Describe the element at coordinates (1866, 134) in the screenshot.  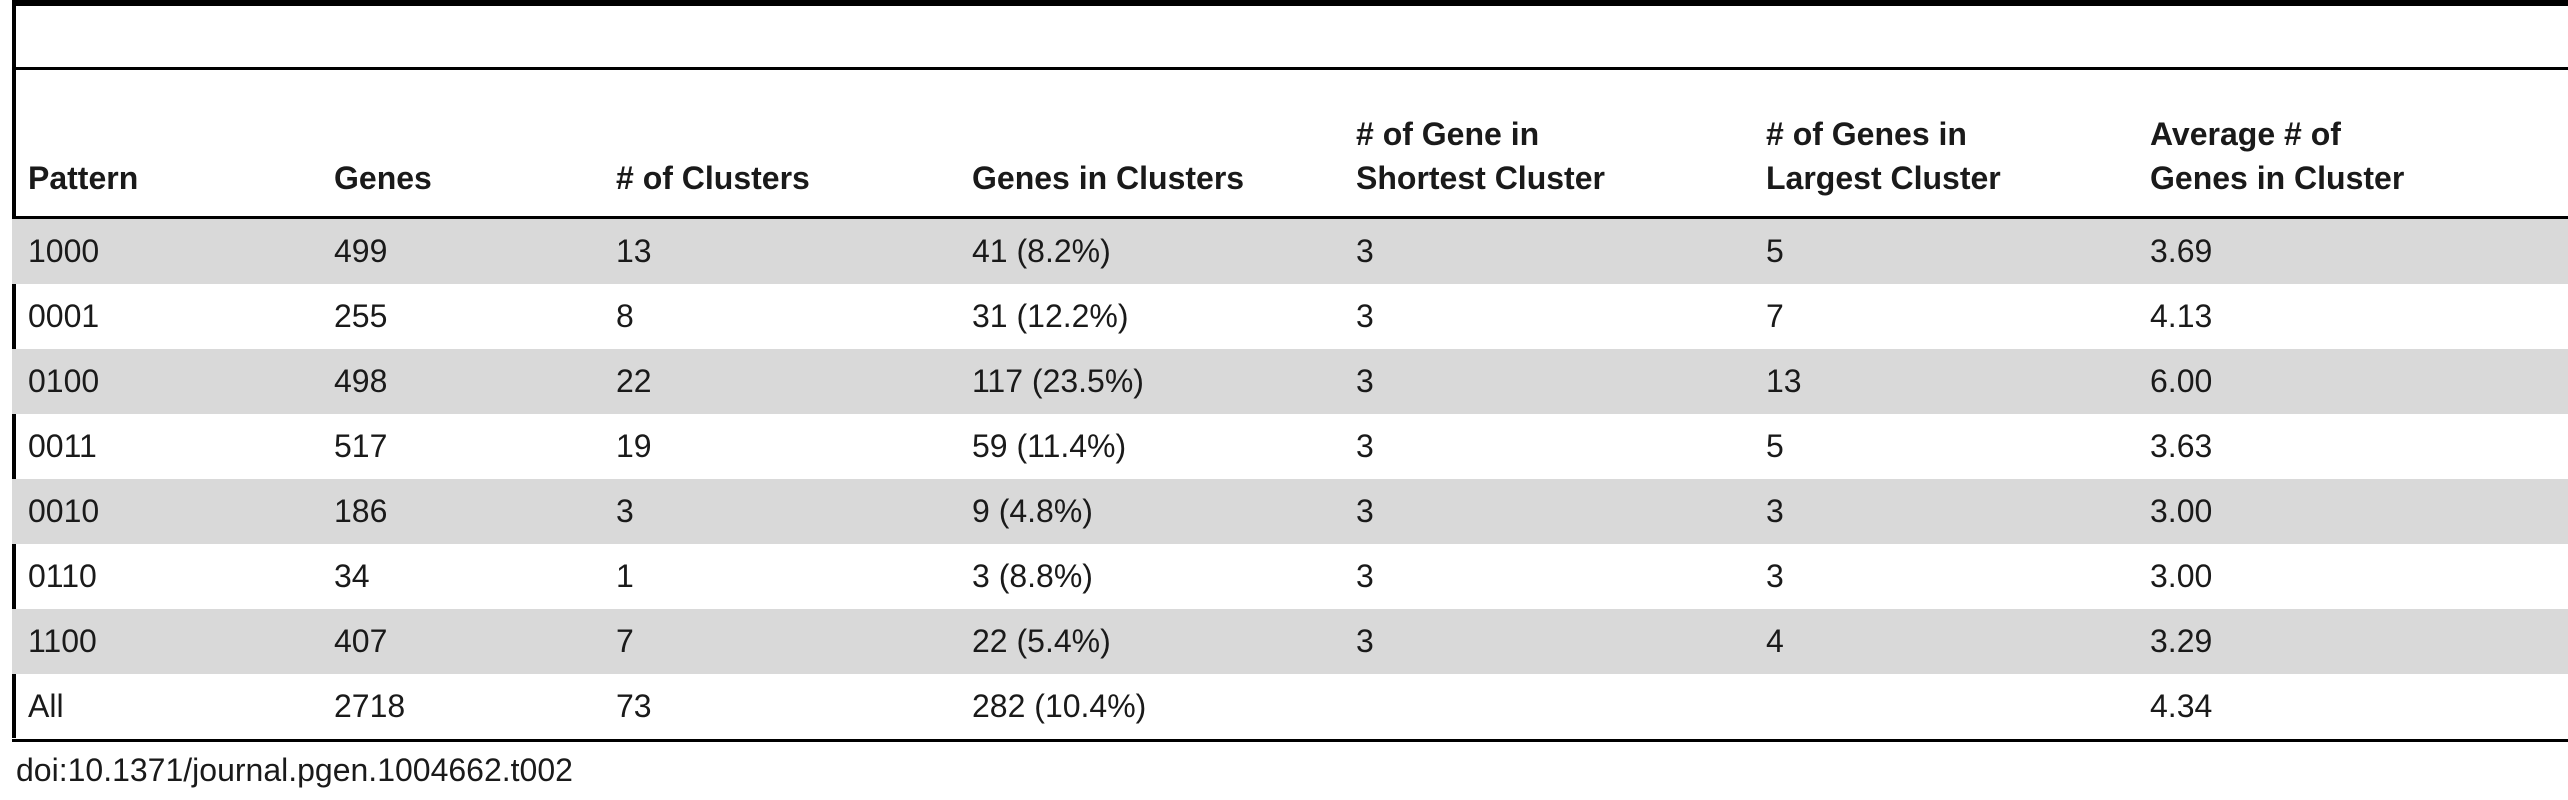
I see `header-line: # of Genes in` at that location.